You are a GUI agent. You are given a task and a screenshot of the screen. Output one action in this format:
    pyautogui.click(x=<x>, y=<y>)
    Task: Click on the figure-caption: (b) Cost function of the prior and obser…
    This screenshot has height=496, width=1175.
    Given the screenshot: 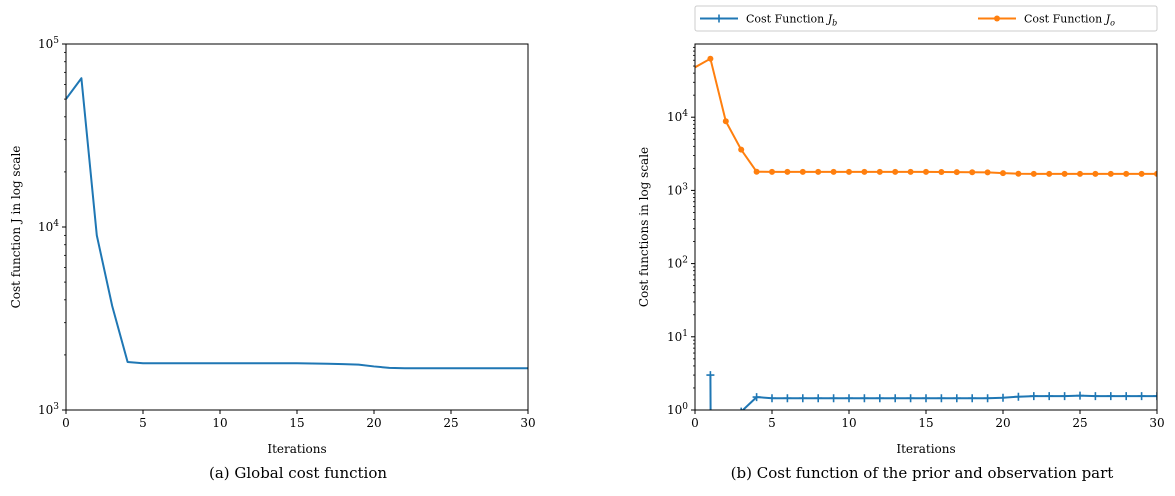 What is the action you would take?
    pyautogui.click(x=922, y=473)
    